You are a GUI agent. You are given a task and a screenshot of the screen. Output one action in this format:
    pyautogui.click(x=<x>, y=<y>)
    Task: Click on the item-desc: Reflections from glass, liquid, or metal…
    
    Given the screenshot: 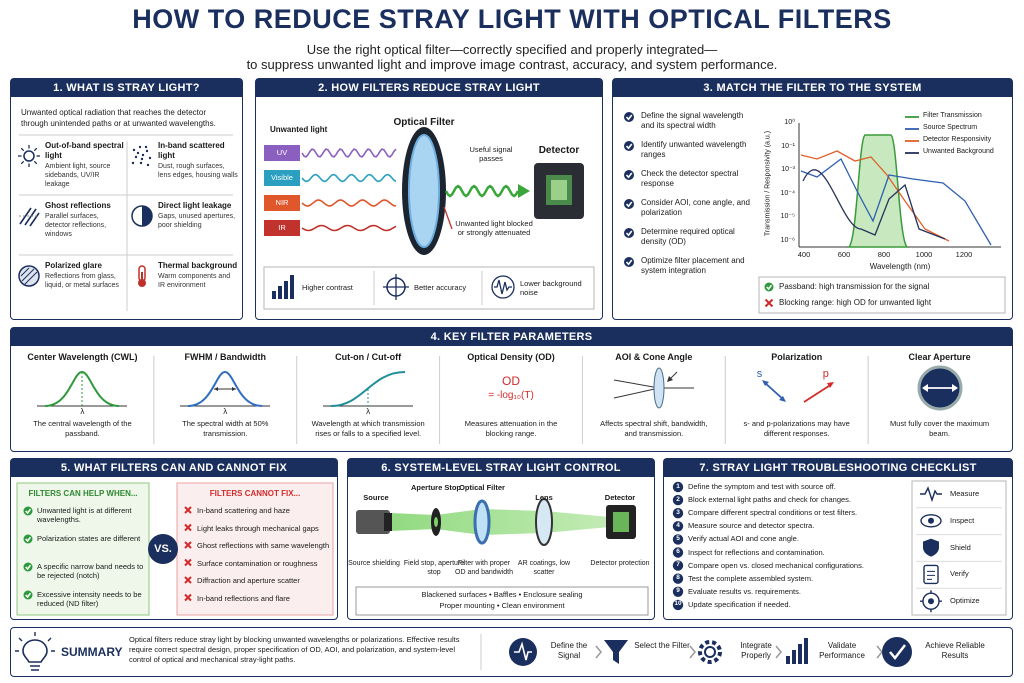 What is the action you would take?
    pyautogui.click(x=82, y=281)
    